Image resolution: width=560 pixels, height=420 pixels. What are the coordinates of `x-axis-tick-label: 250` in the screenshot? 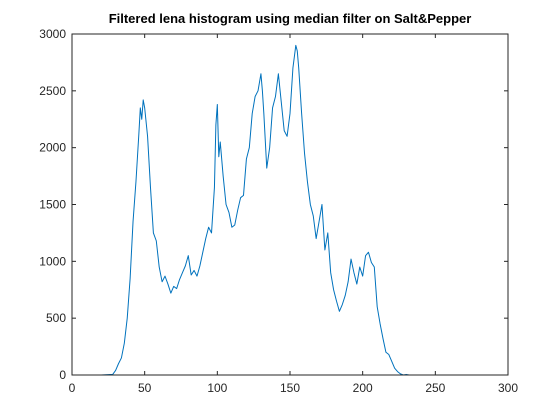 It's located at (435, 388).